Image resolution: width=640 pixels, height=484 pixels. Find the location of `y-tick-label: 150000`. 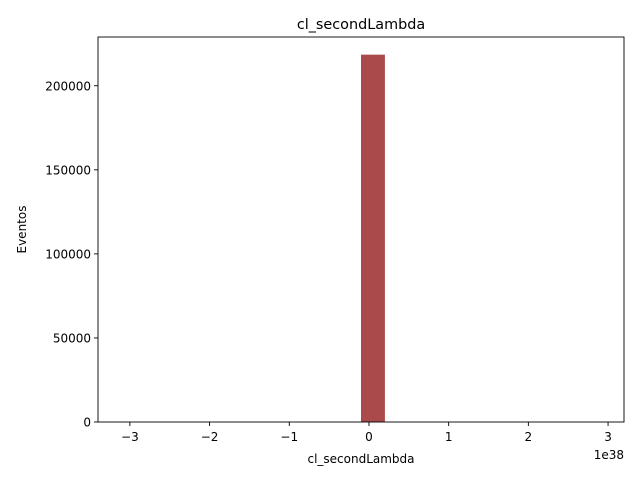

y-tick-label: 150000 is located at coordinates (68, 170).